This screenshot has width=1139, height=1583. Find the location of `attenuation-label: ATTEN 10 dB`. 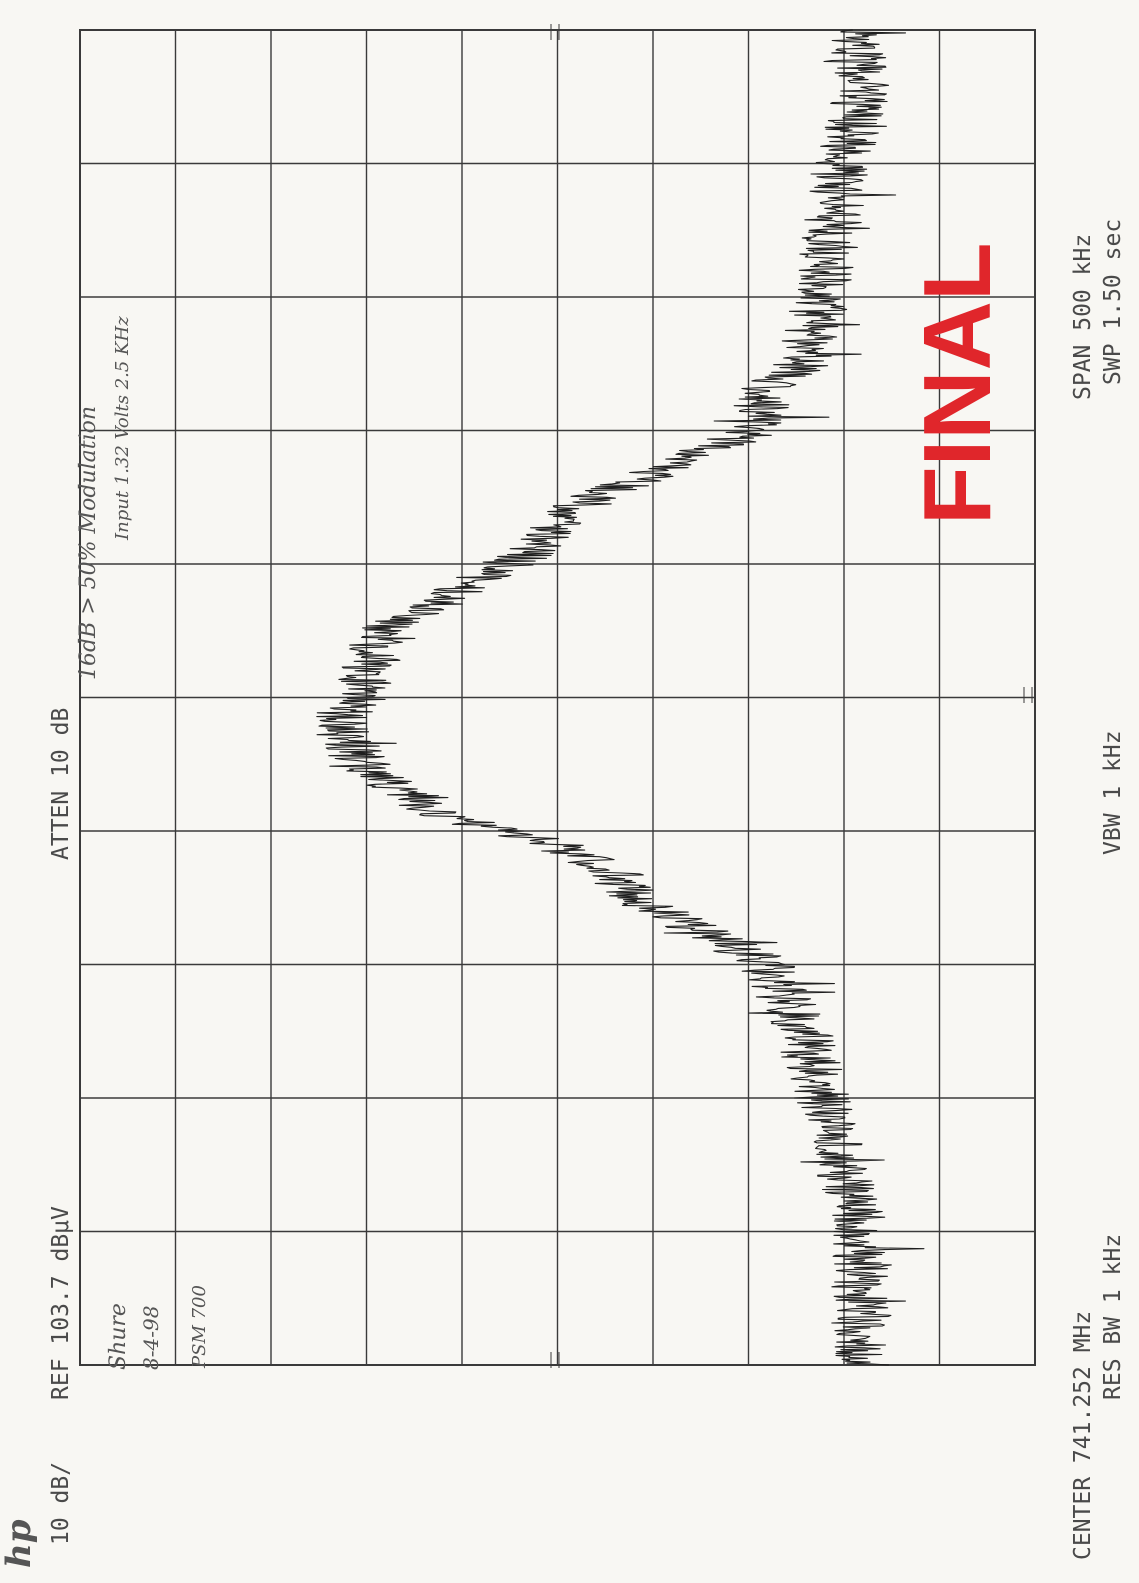

attenuation-label: ATTEN 10 dB is located at coordinates (61, 784).